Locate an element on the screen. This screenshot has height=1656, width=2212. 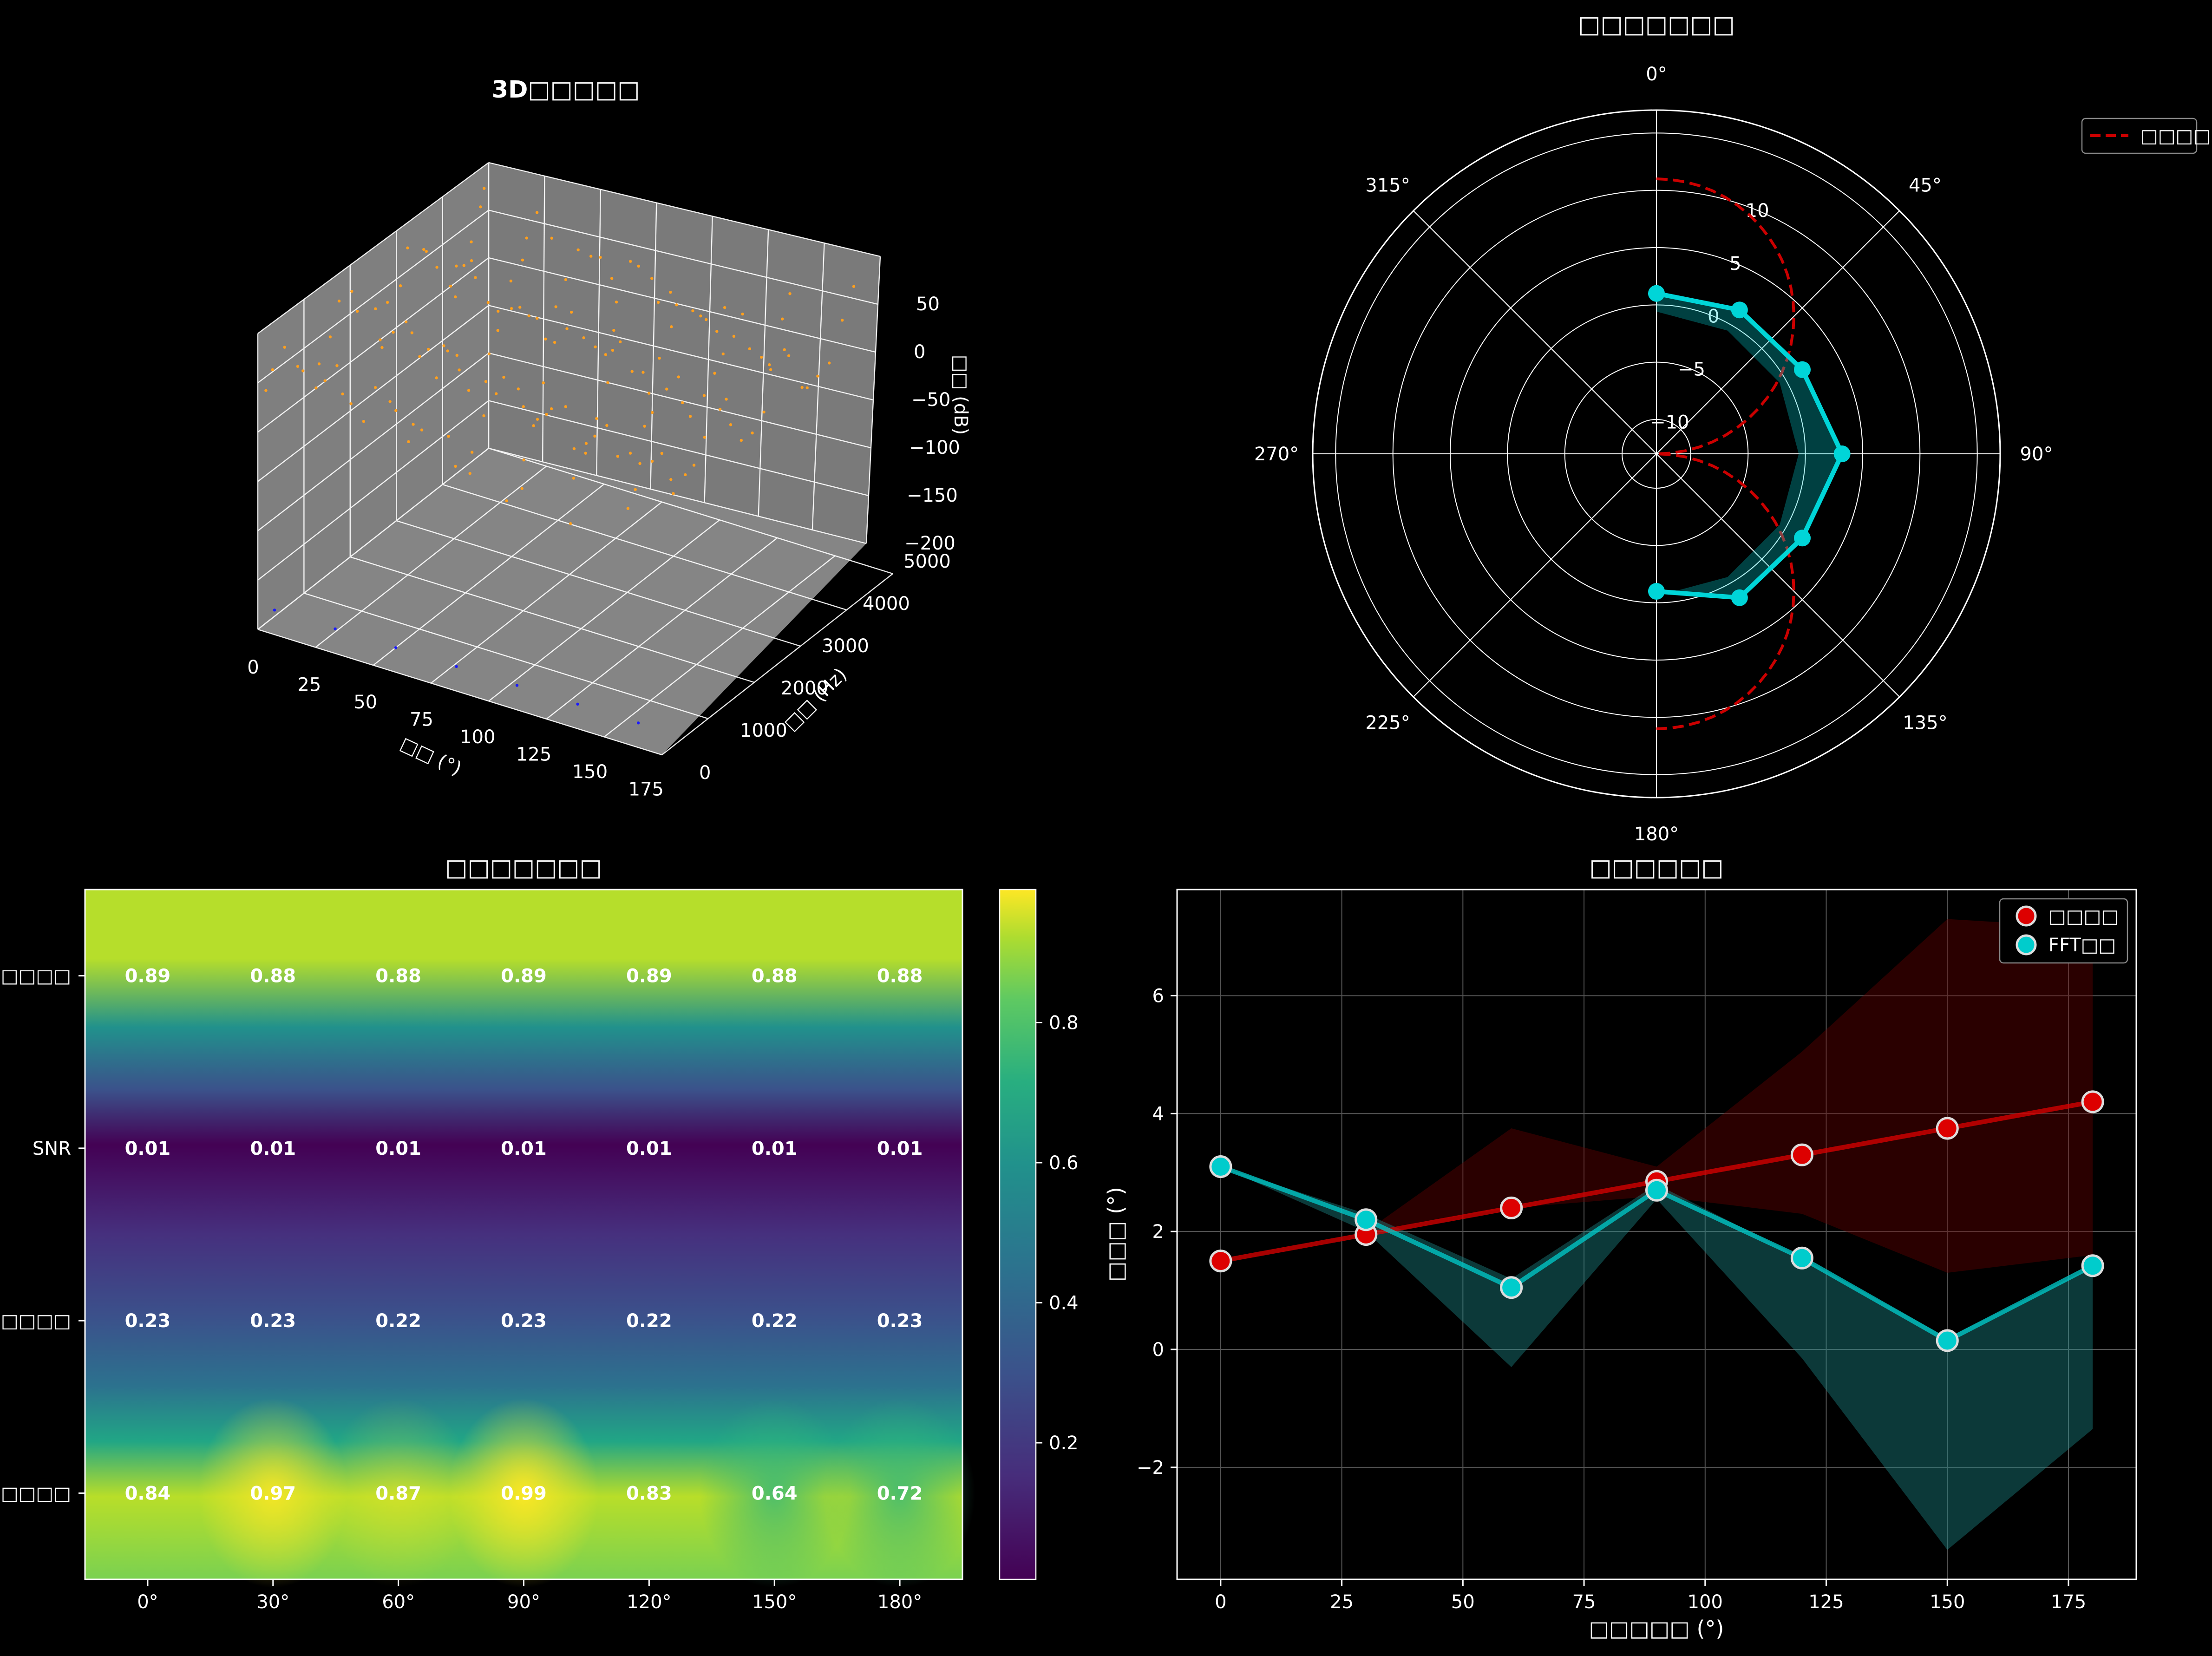
polar-series is located at coordinates (1750, 453).